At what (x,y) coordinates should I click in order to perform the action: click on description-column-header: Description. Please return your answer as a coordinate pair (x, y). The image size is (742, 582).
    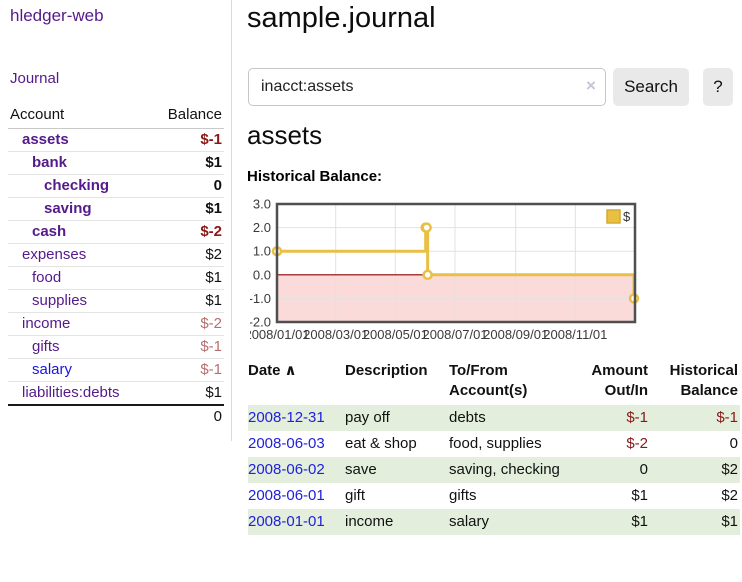
    Looking at the image, I should click on (386, 370).